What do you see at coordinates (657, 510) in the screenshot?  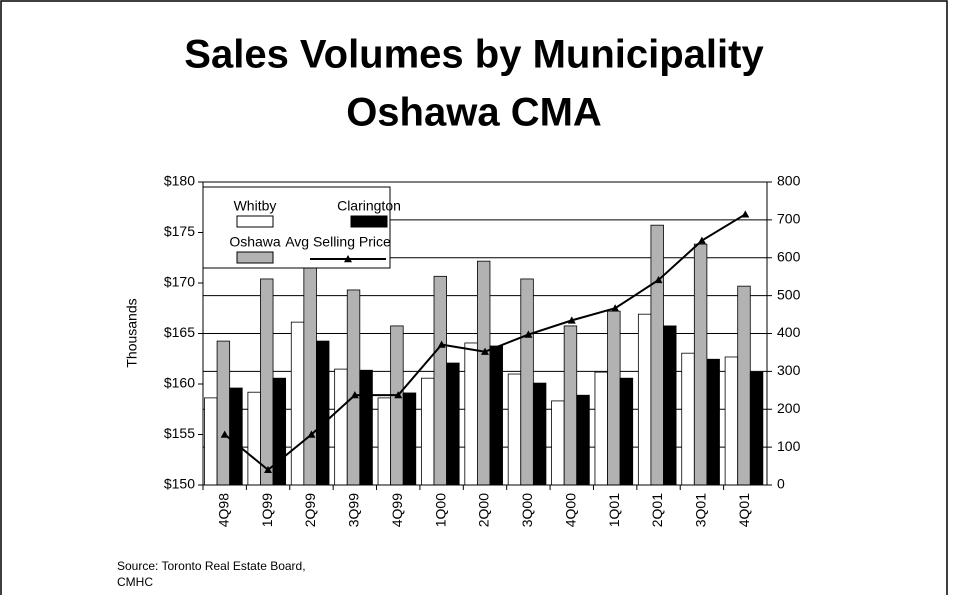 I see `x-tick-label: 2Q01` at bounding box center [657, 510].